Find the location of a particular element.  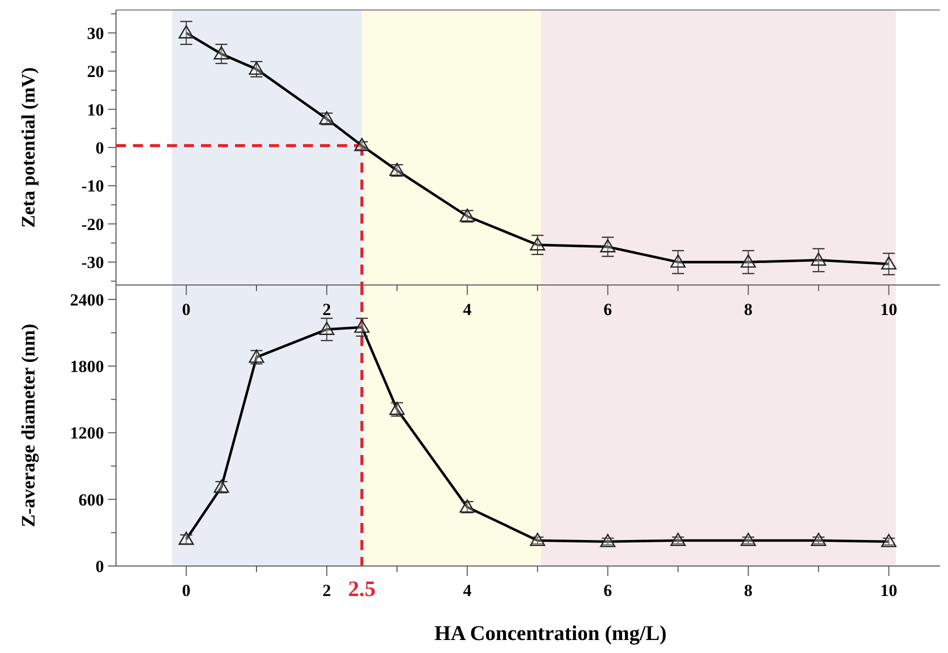

x-axis-title: HA Concentration (mg/L) is located at coordinates (550, 633).